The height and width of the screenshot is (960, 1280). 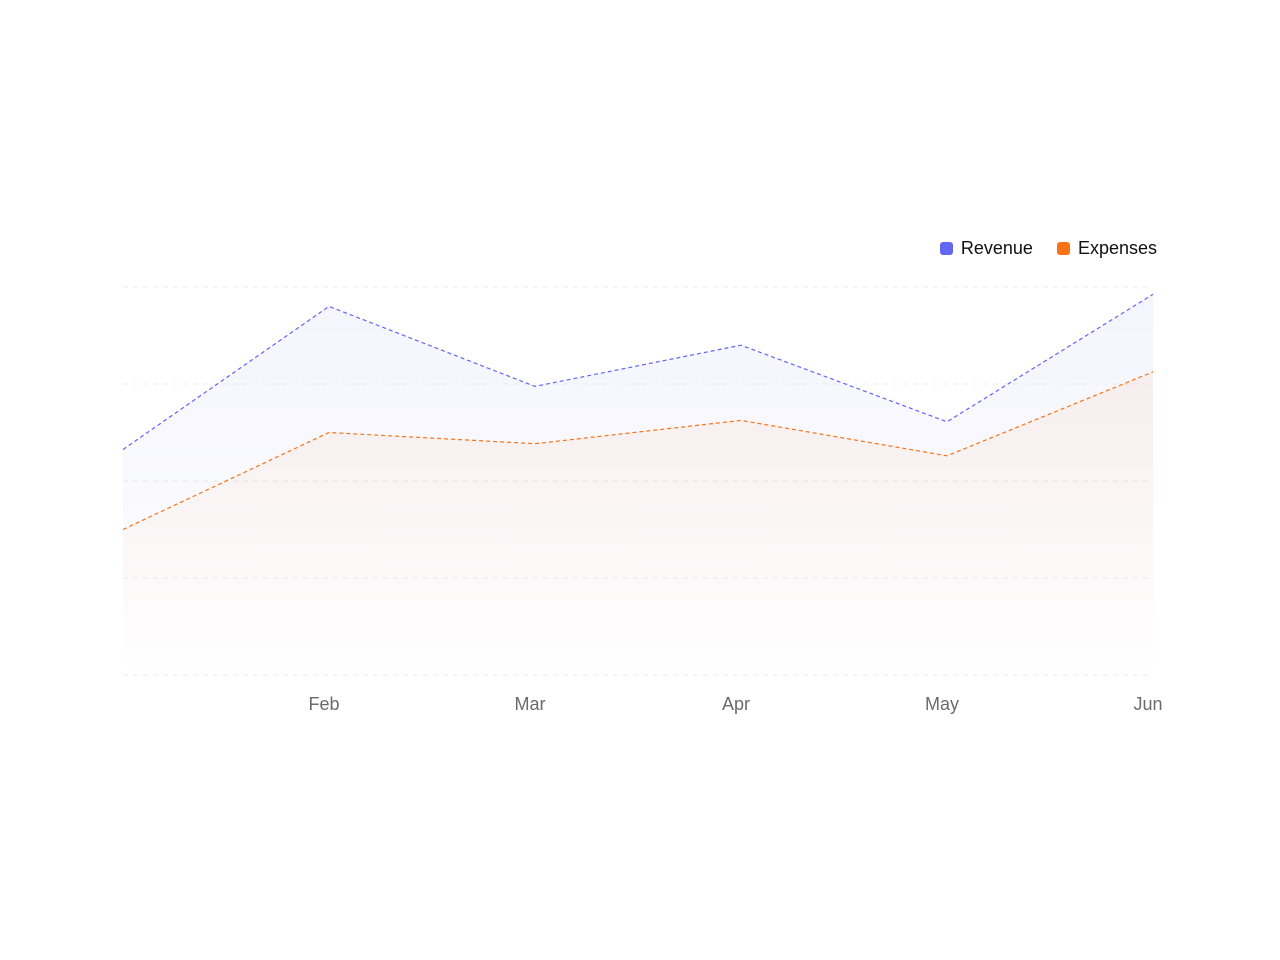 I want to click on x-tick-label-feb: Feb, so click(x=323, y=704).